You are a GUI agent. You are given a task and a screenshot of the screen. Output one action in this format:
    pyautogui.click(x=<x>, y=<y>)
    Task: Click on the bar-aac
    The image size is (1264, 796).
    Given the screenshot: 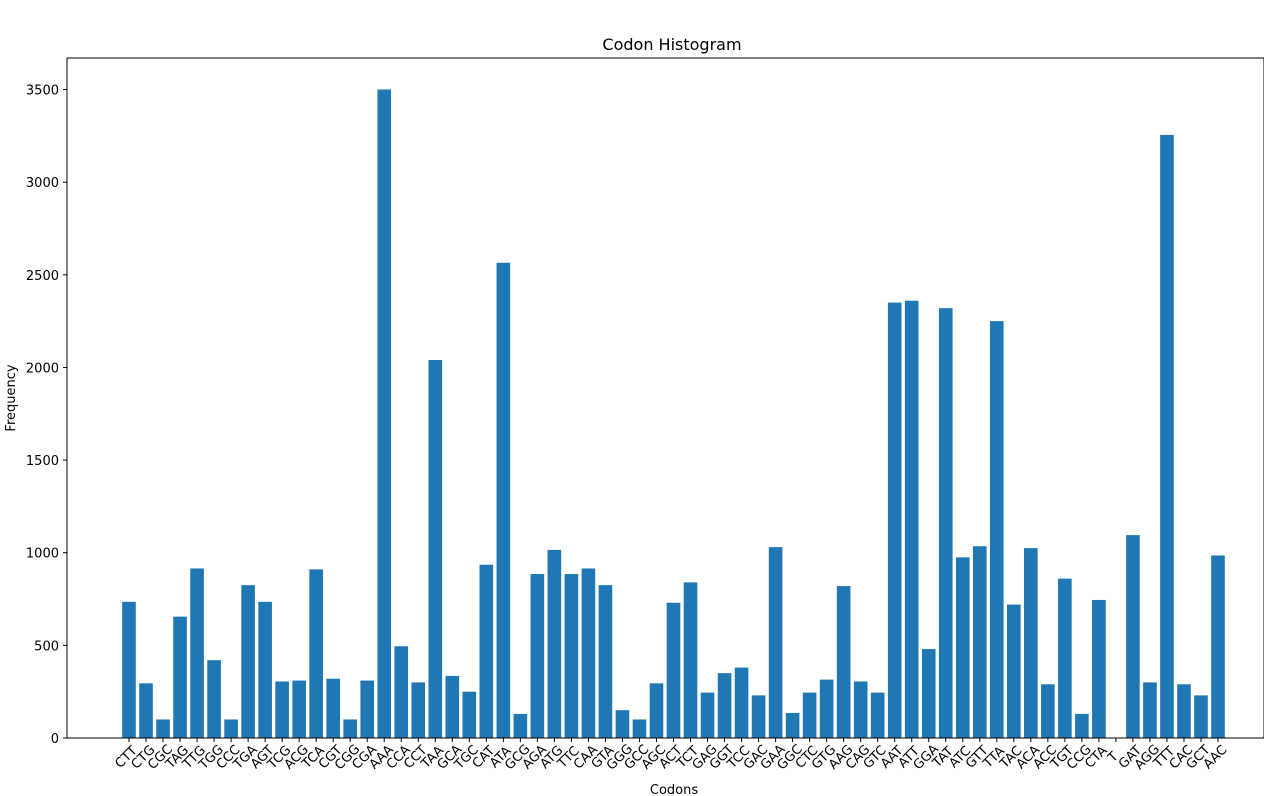 What is the action you would take?
    pyautogui.click(x=1218, y=646)
    